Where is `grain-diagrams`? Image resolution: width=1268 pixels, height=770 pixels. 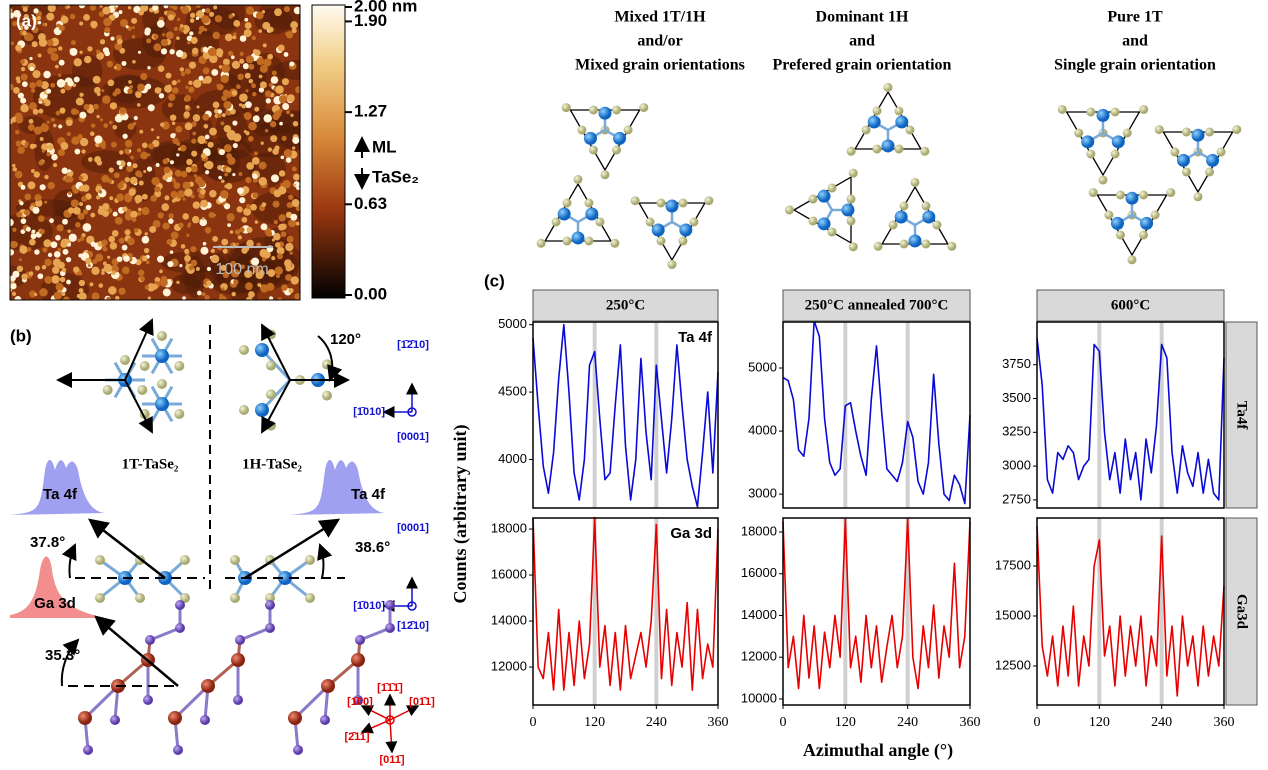 grain-diagrams is located at coordinates (889, 176).